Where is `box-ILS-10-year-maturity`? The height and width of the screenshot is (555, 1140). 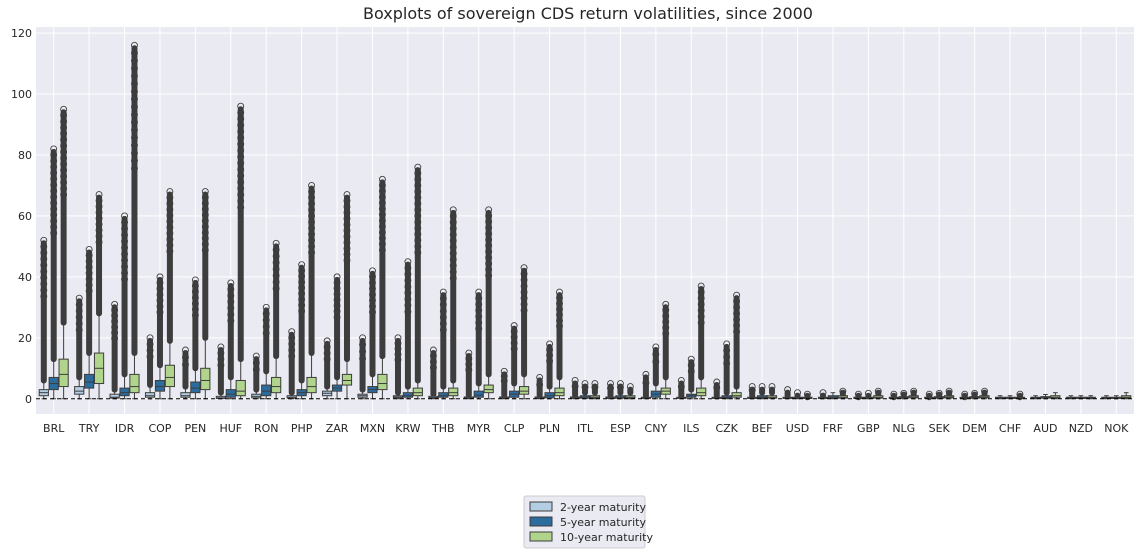 box-ILS-10-year-maturity is located at coordinates (701, 341).